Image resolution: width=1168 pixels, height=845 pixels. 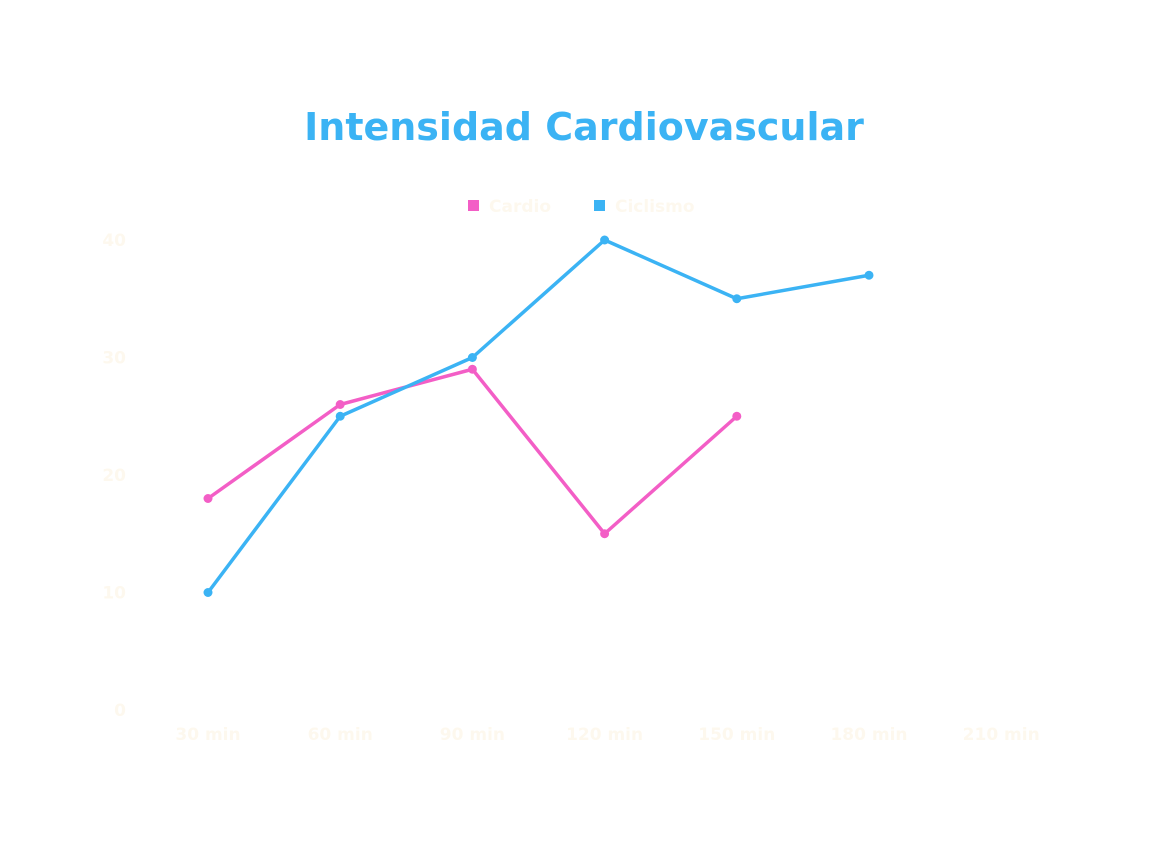 I want to click on legend-label-ciclismo: Ciclismo, so click(x=655, y=207).